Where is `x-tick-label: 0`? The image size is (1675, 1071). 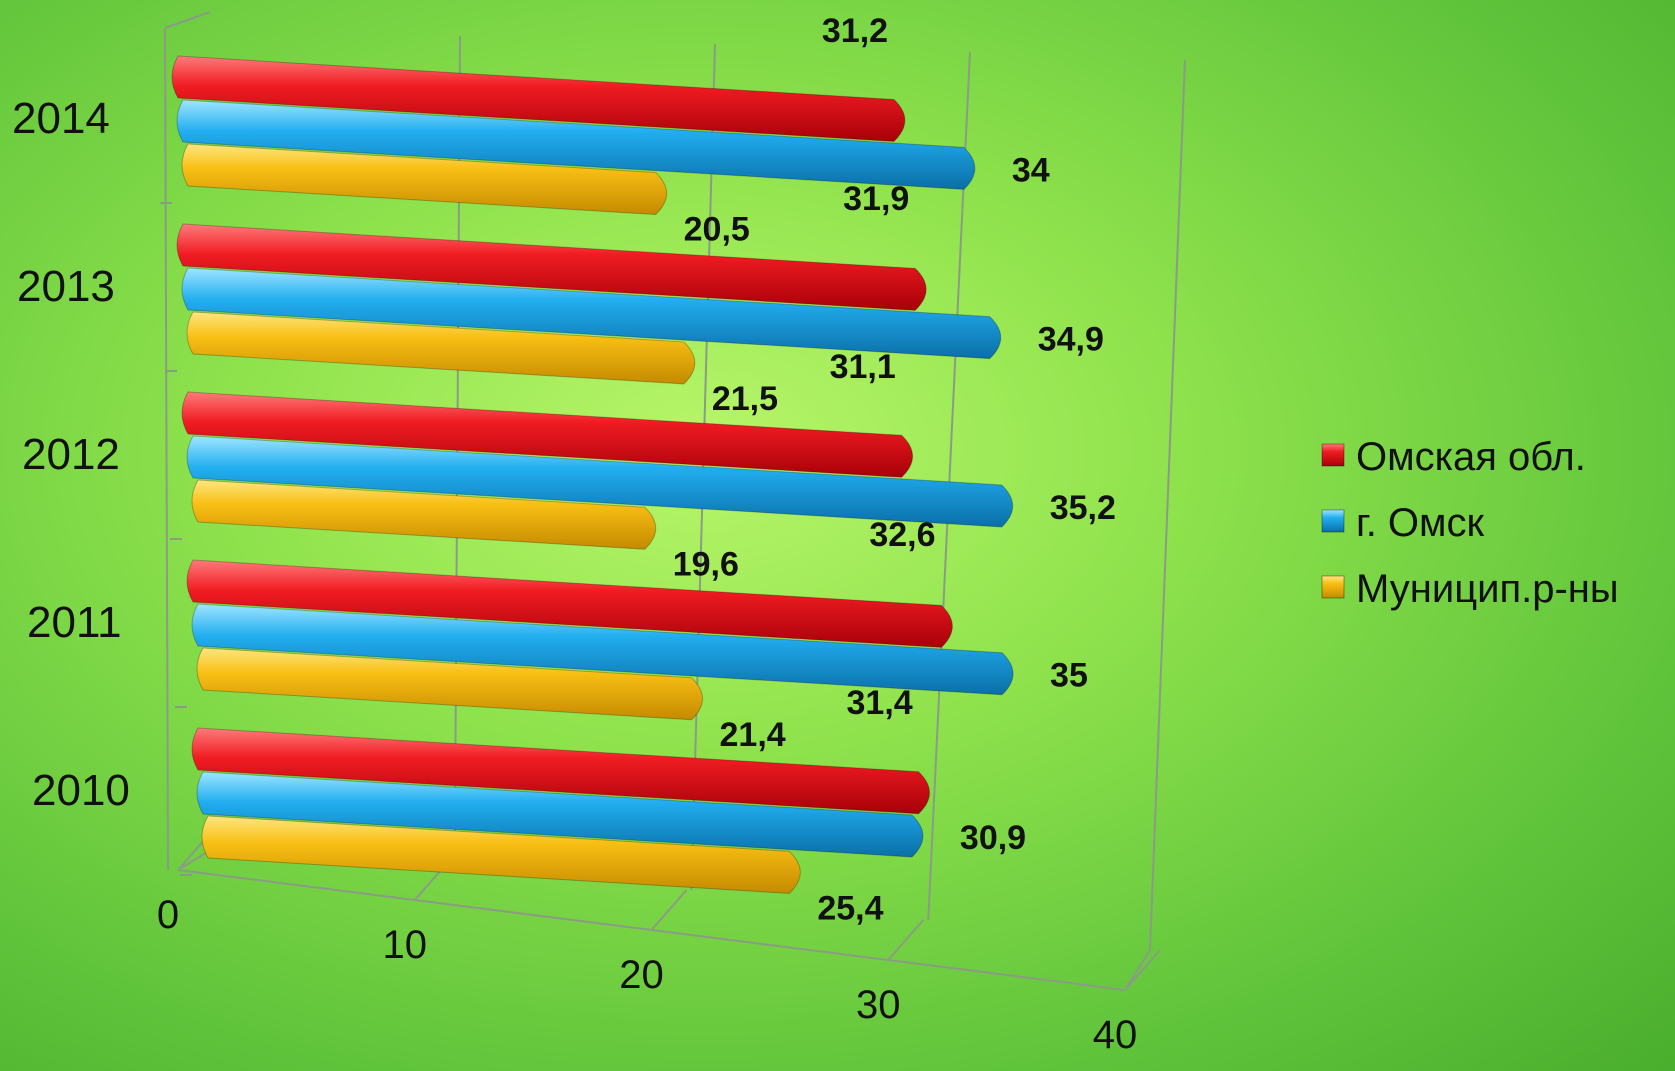
x-tick-label: 0 is located at coordinates (168, 915).